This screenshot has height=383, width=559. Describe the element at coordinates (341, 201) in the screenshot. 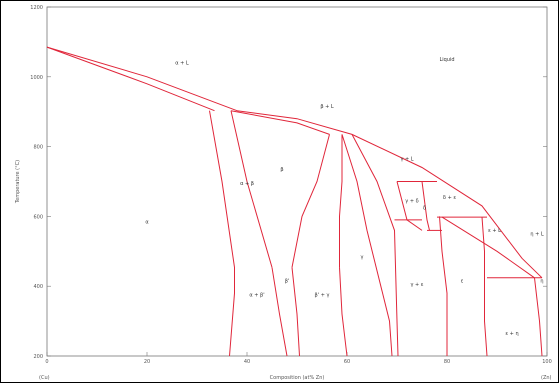

I see `boundary-beta-right-upper` at that location.